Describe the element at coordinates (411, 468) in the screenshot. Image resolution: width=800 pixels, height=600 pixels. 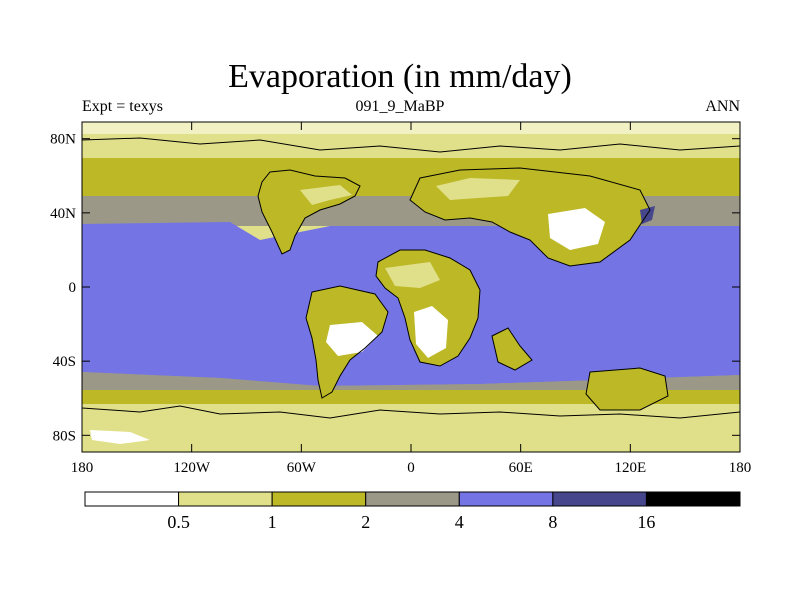
I see `lon-tick-label: 0` at that location.